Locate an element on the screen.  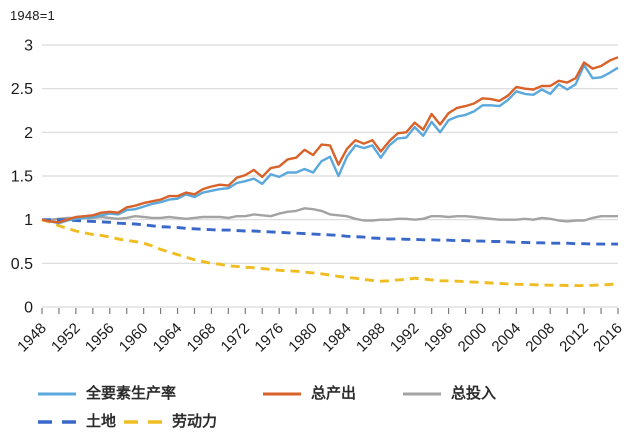
labor-line-sample-icon is located at coordinates (143, 422).